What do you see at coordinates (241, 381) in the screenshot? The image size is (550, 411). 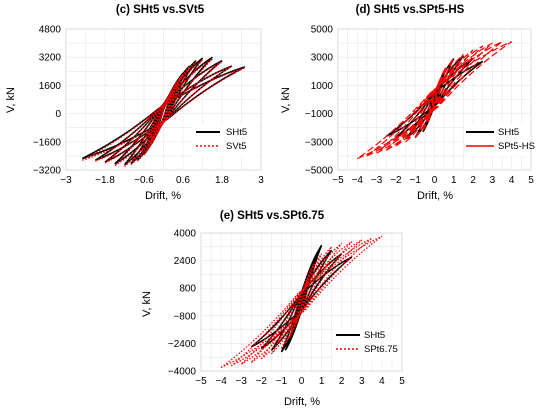 I see `panel-e-x-tick-label: −3` at bounding box center [241, 381].